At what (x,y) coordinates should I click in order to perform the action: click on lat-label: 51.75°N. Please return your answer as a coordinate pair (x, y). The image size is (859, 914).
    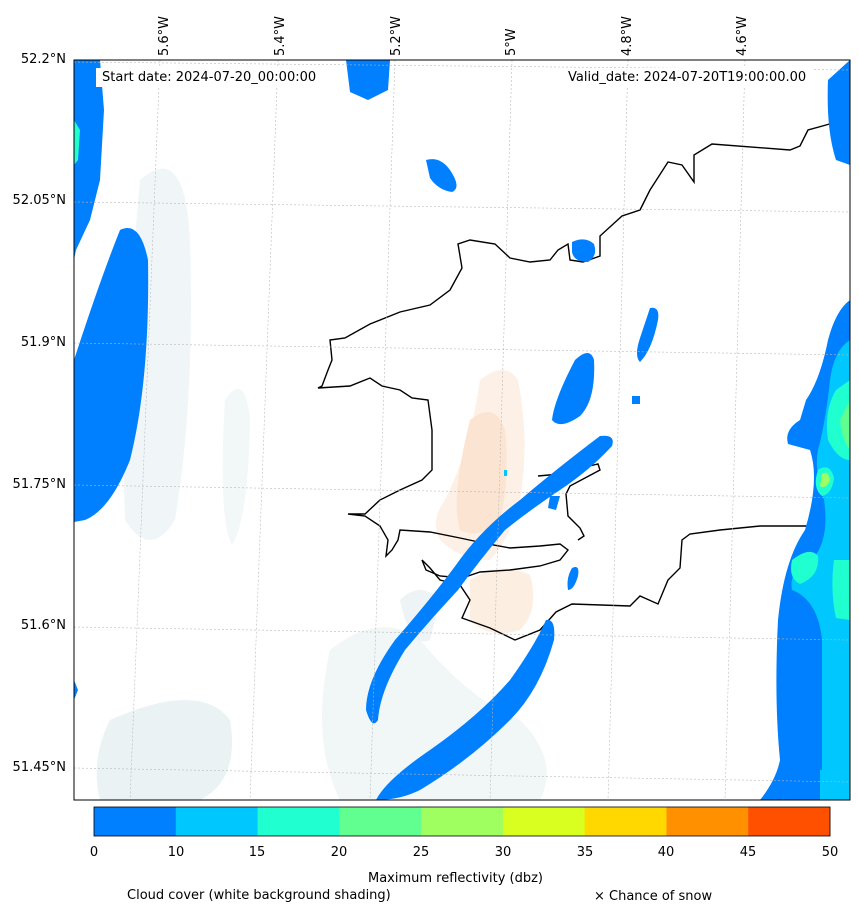
    Looking at the image, I should click on (39, 484).